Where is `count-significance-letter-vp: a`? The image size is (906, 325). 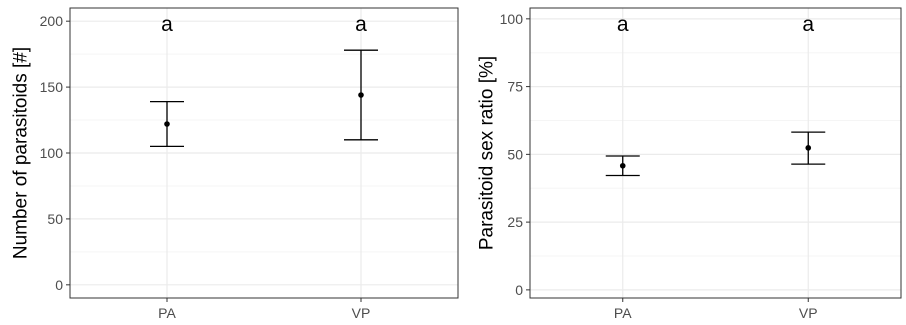
count-significance-letter-vp: a is located at coordinates (361, 24).